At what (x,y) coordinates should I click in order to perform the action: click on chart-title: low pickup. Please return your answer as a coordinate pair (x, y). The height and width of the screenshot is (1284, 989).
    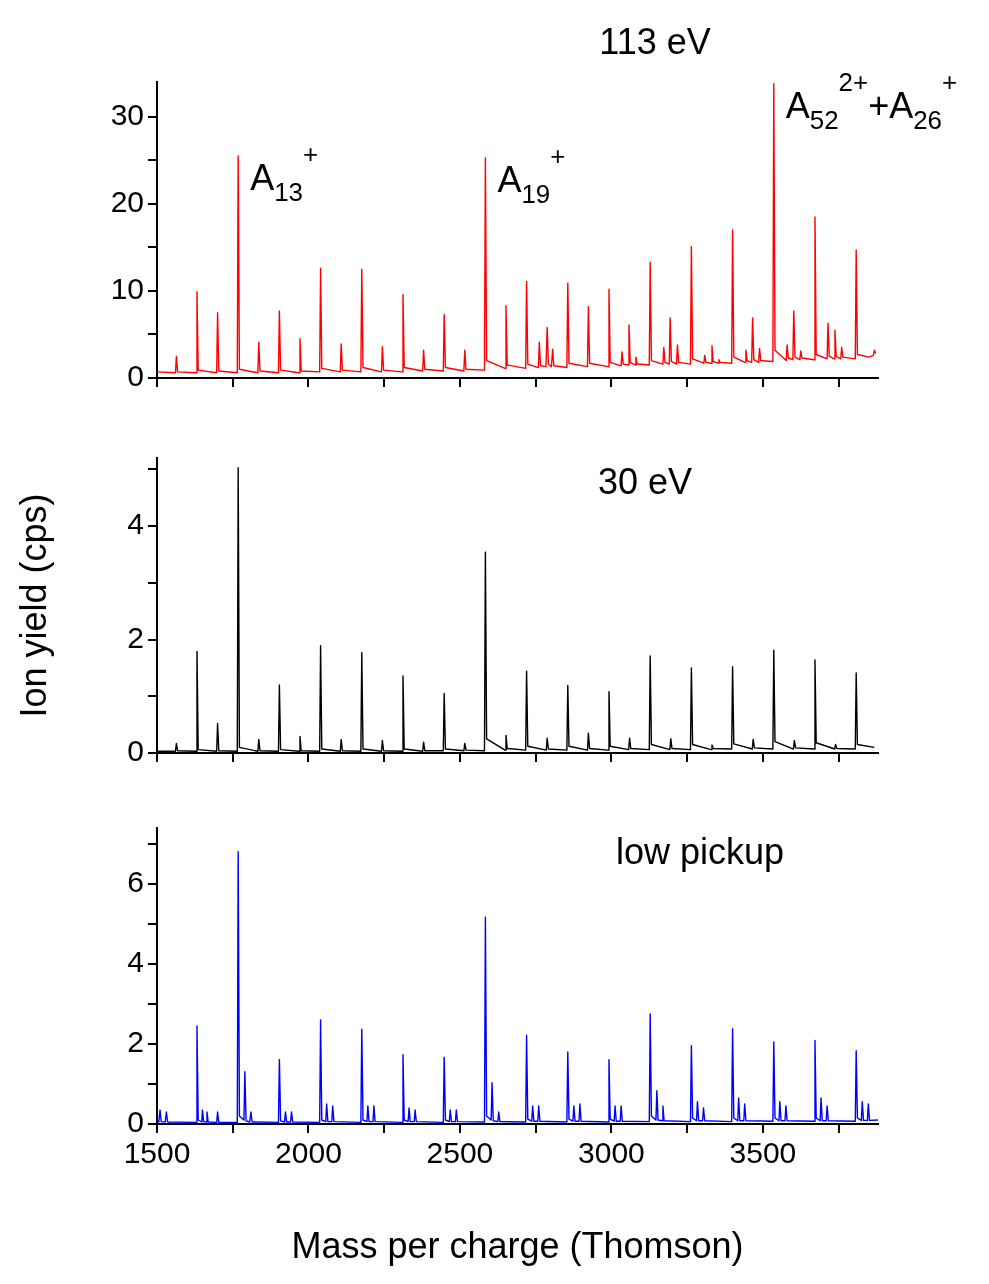
    Looking at the image, I should click on (700, 851).